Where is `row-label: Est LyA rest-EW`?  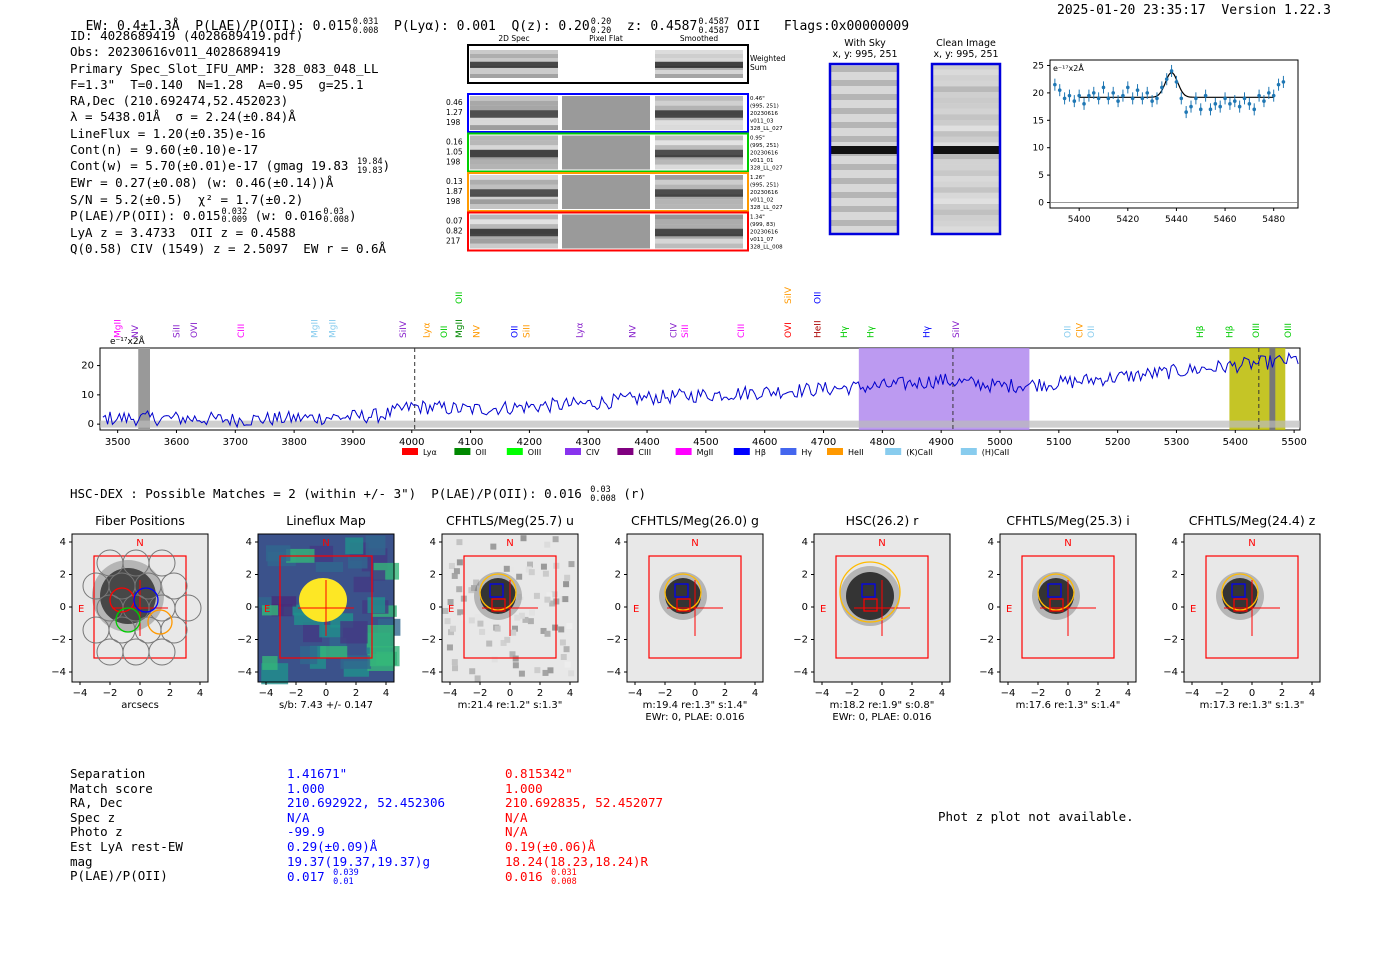 row-label: Est LyA rest-EW is located at coordinates (126, 846).